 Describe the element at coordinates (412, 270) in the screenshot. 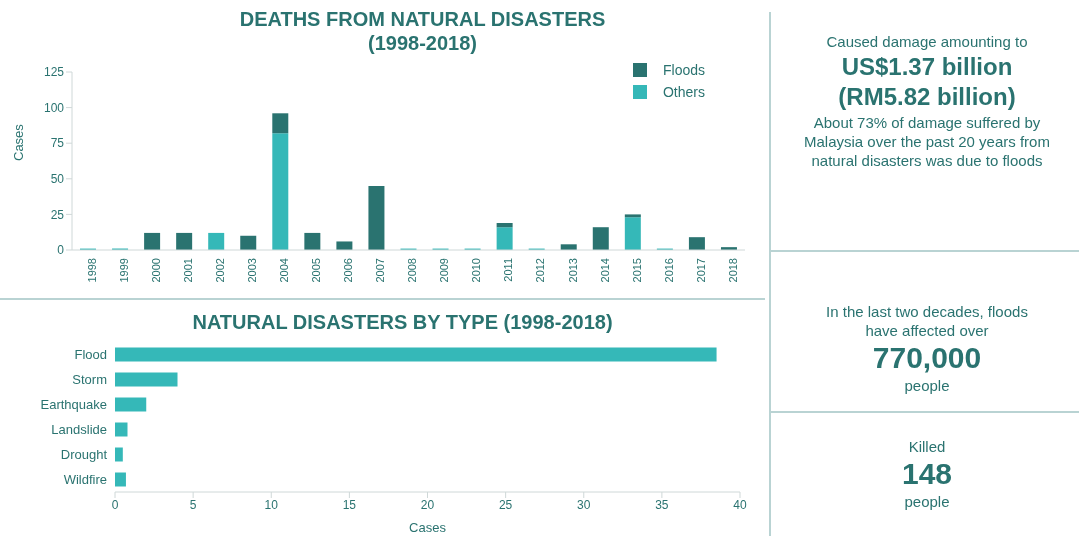

I see `x-tick-label: 2008` at that location.